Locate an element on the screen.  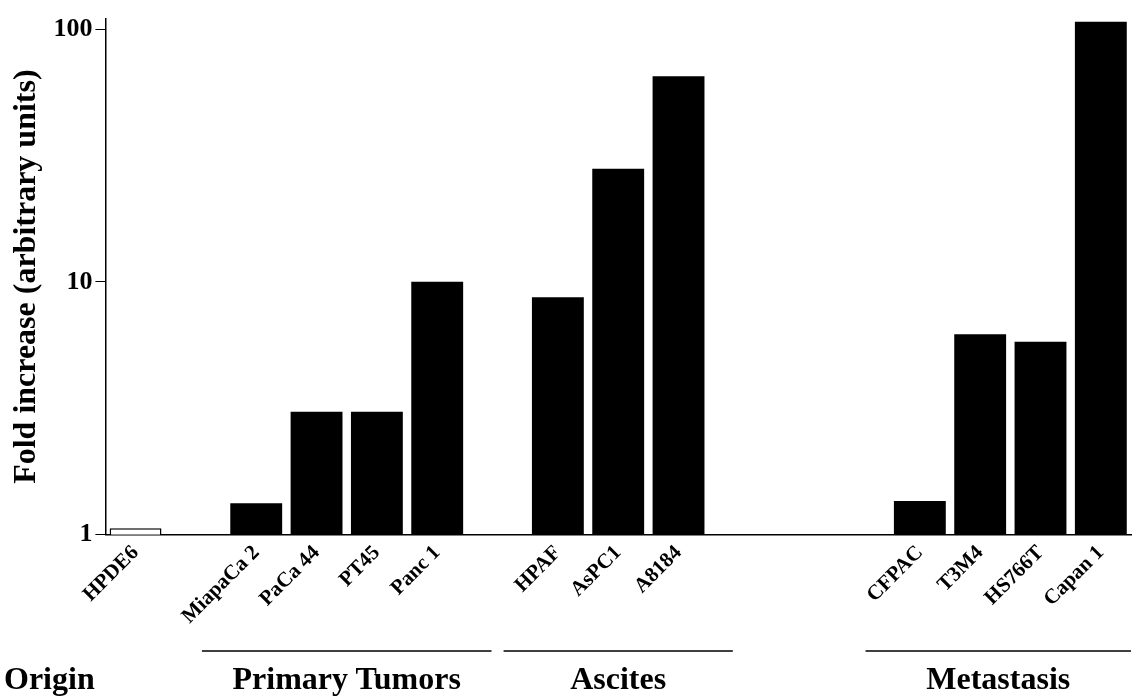
y-tick-label: 1 is located at coordinates (86, 533).